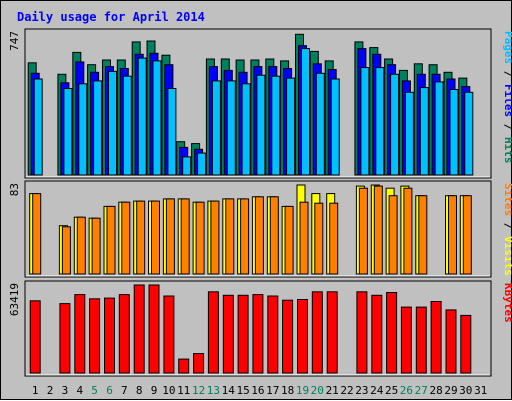  I want to click on x-tick-label: 17, so click(272, 390).